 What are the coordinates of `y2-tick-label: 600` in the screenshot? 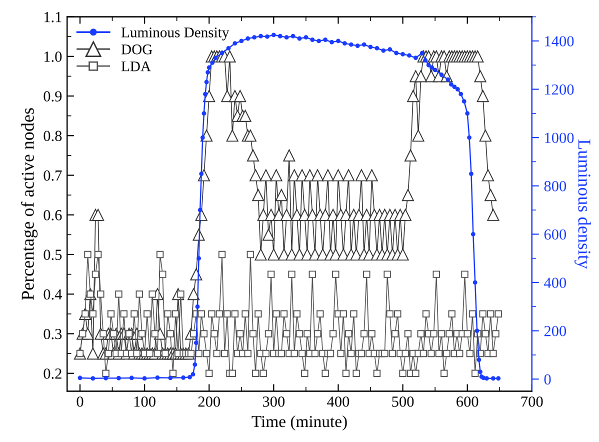 It's located at (555, 234).